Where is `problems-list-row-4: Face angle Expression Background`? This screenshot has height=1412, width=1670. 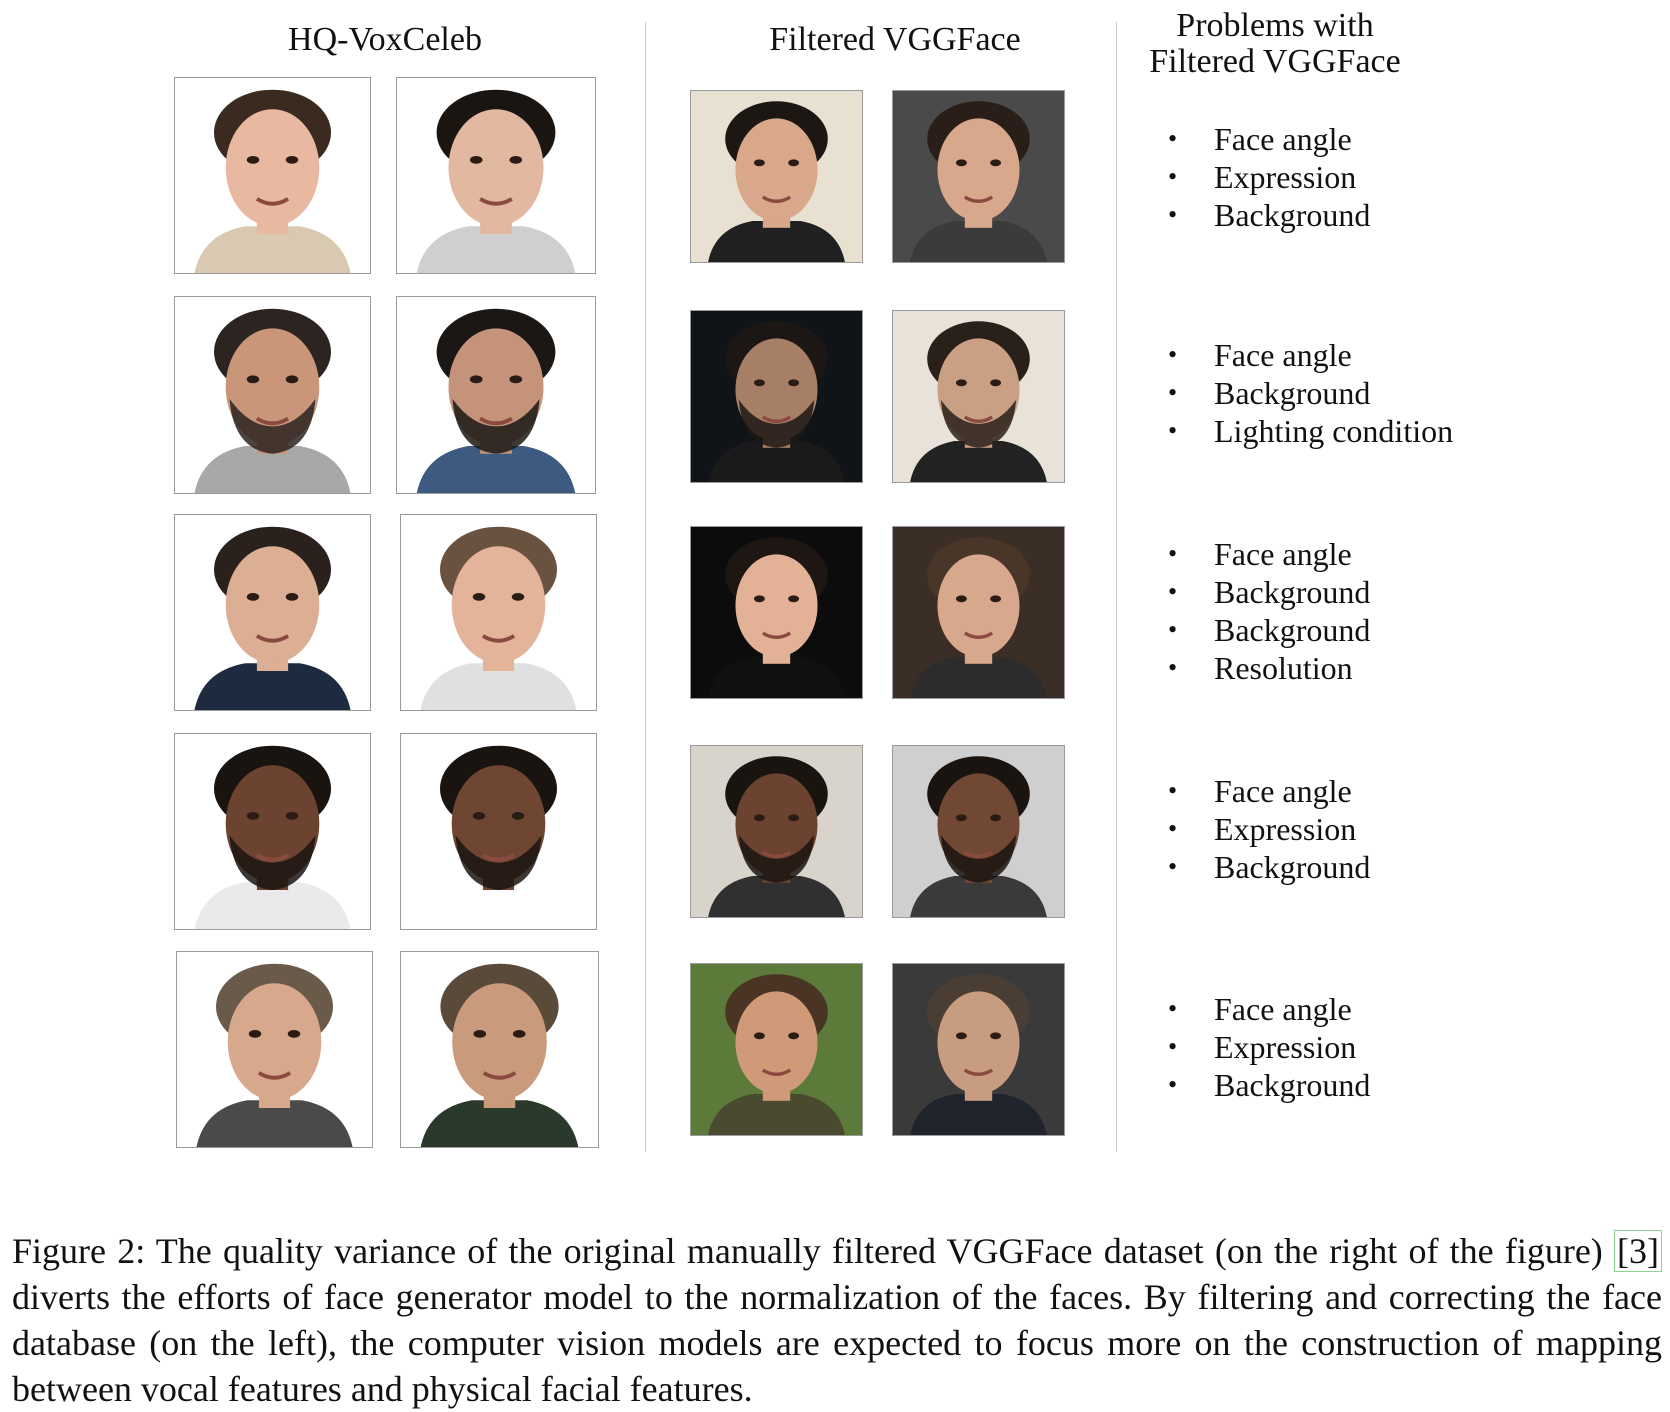 problems-list-row-4: Face angle Expression Background is located at coordinates (1269, 829).